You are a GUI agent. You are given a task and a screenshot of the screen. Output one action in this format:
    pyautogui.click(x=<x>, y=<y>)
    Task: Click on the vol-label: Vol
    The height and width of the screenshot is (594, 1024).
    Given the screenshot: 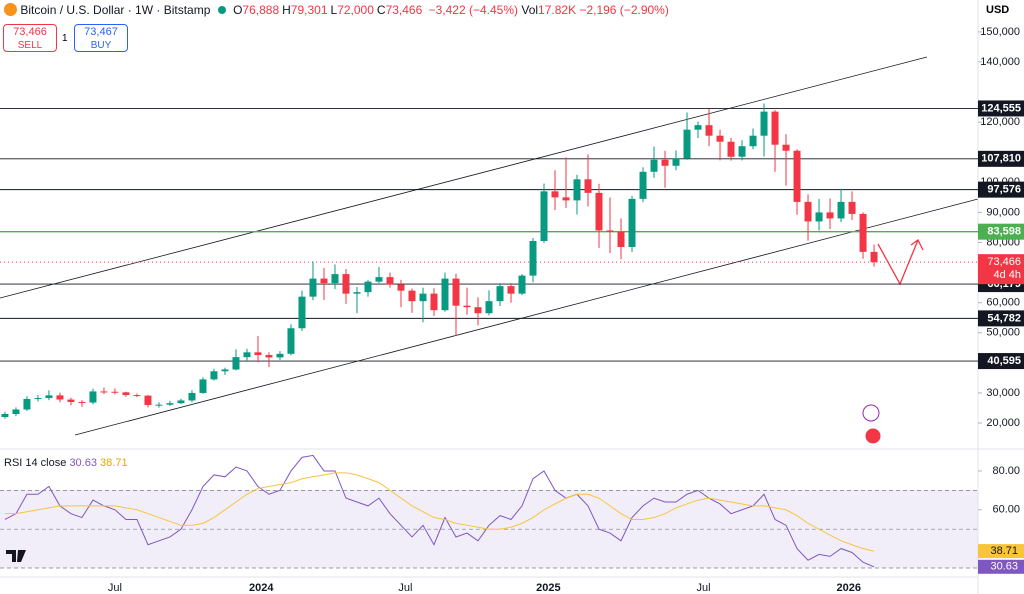 What is the action you would take?
    pyautogui.click(x=530, y=10)
    